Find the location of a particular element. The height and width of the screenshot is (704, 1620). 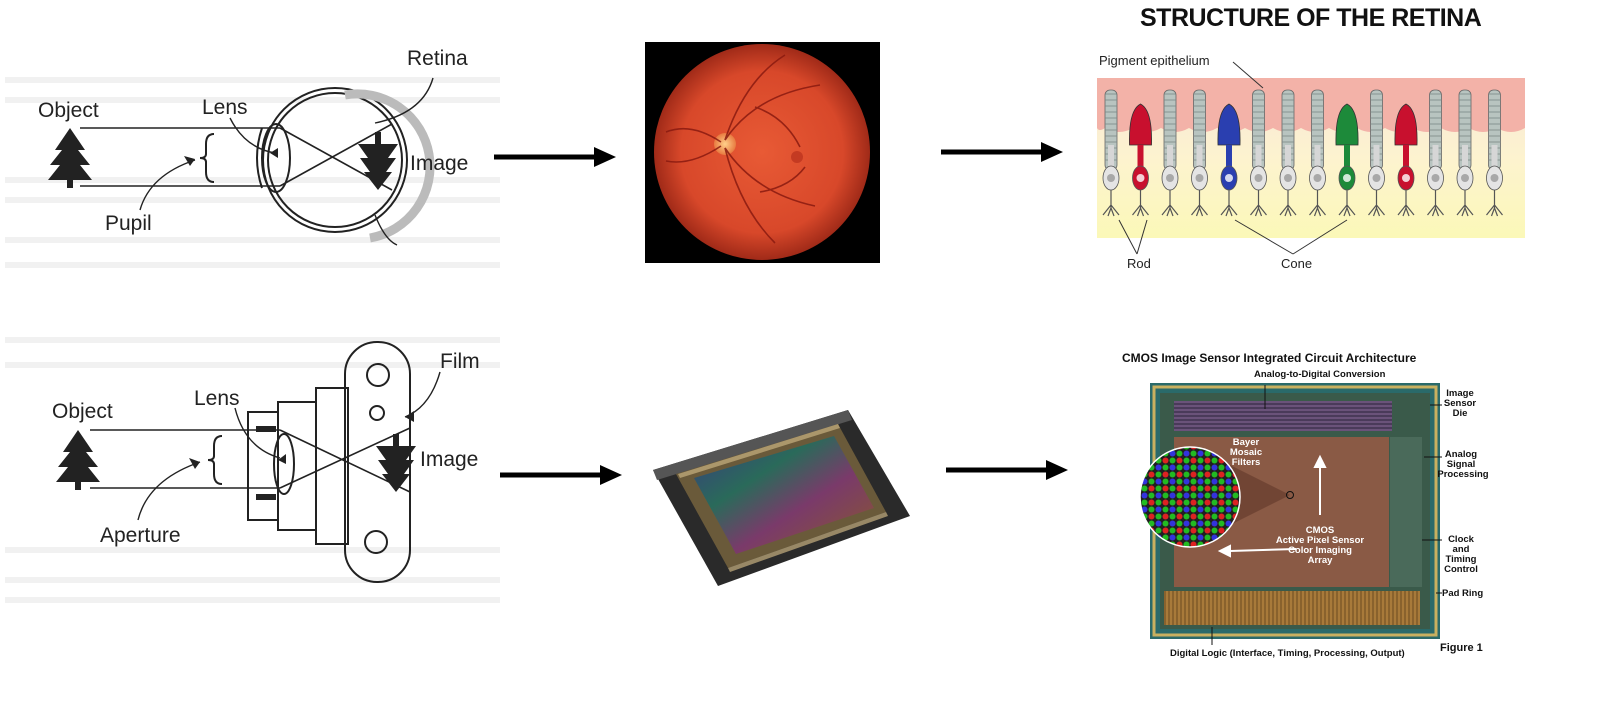

asp-line-1: Analog is located at coordinates (1461, 454).